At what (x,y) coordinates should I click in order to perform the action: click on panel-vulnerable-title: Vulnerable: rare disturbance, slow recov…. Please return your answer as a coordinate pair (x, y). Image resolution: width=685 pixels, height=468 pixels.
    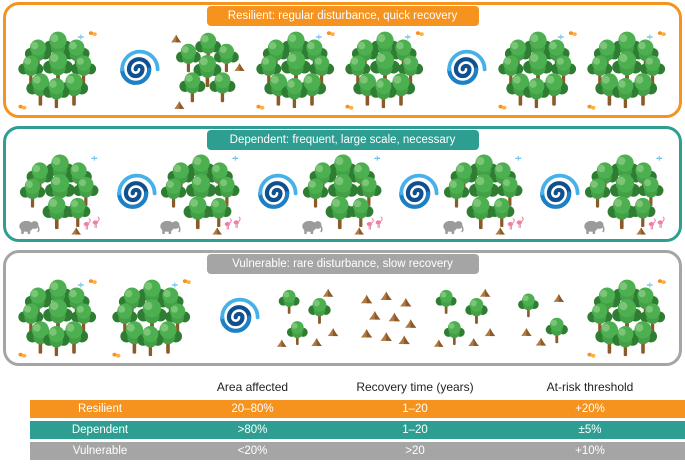
    Looking at the image, I should click on (342, 264).